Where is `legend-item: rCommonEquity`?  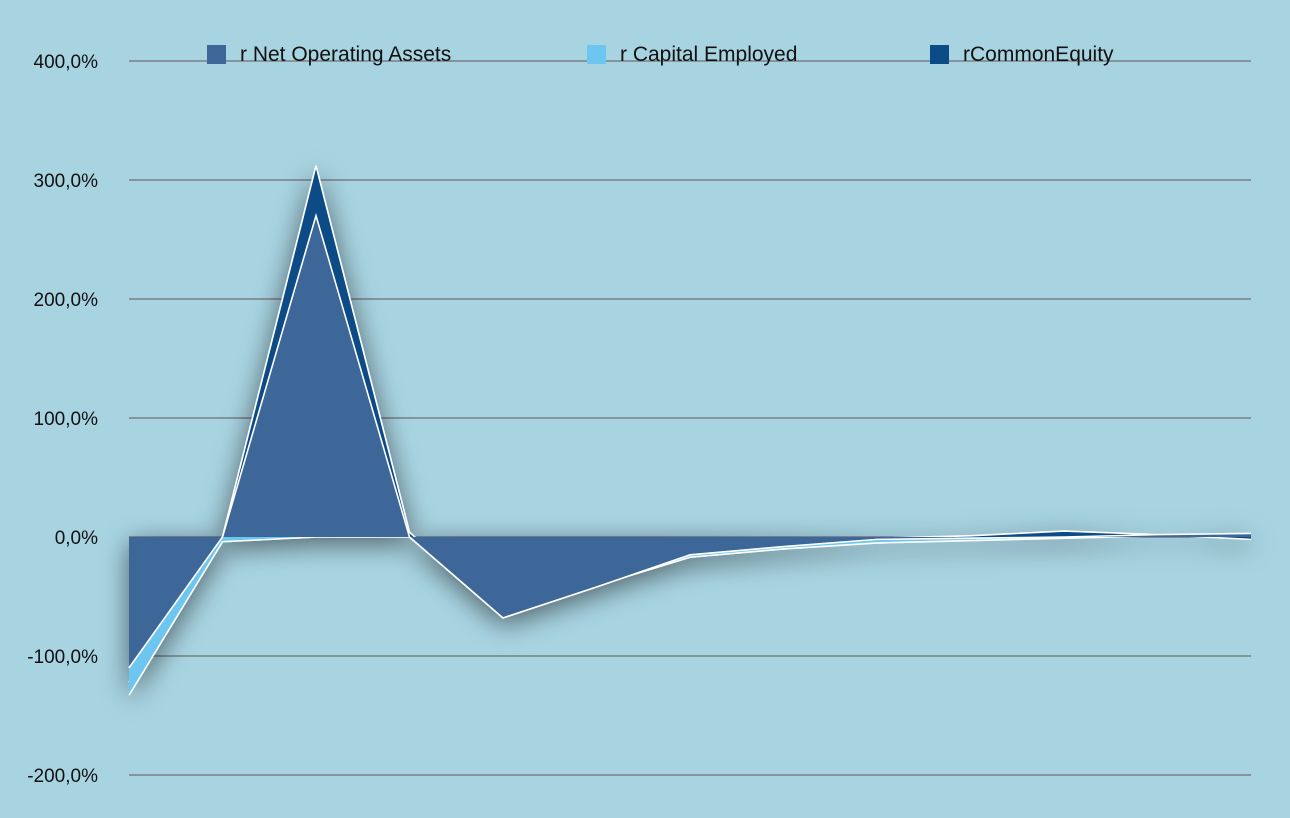 legend-item: rCommonEquity is located at coordinates (1022, 54).